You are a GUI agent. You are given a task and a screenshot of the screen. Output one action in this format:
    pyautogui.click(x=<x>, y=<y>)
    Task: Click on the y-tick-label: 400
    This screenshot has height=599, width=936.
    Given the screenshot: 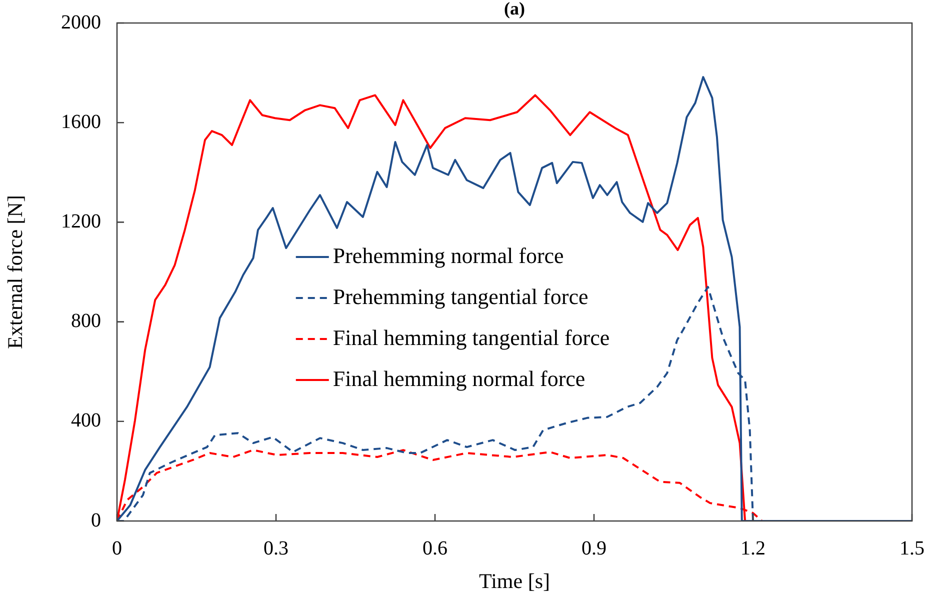 What is the action you would take?
    pyautogui.click(x=86, y=421)
    